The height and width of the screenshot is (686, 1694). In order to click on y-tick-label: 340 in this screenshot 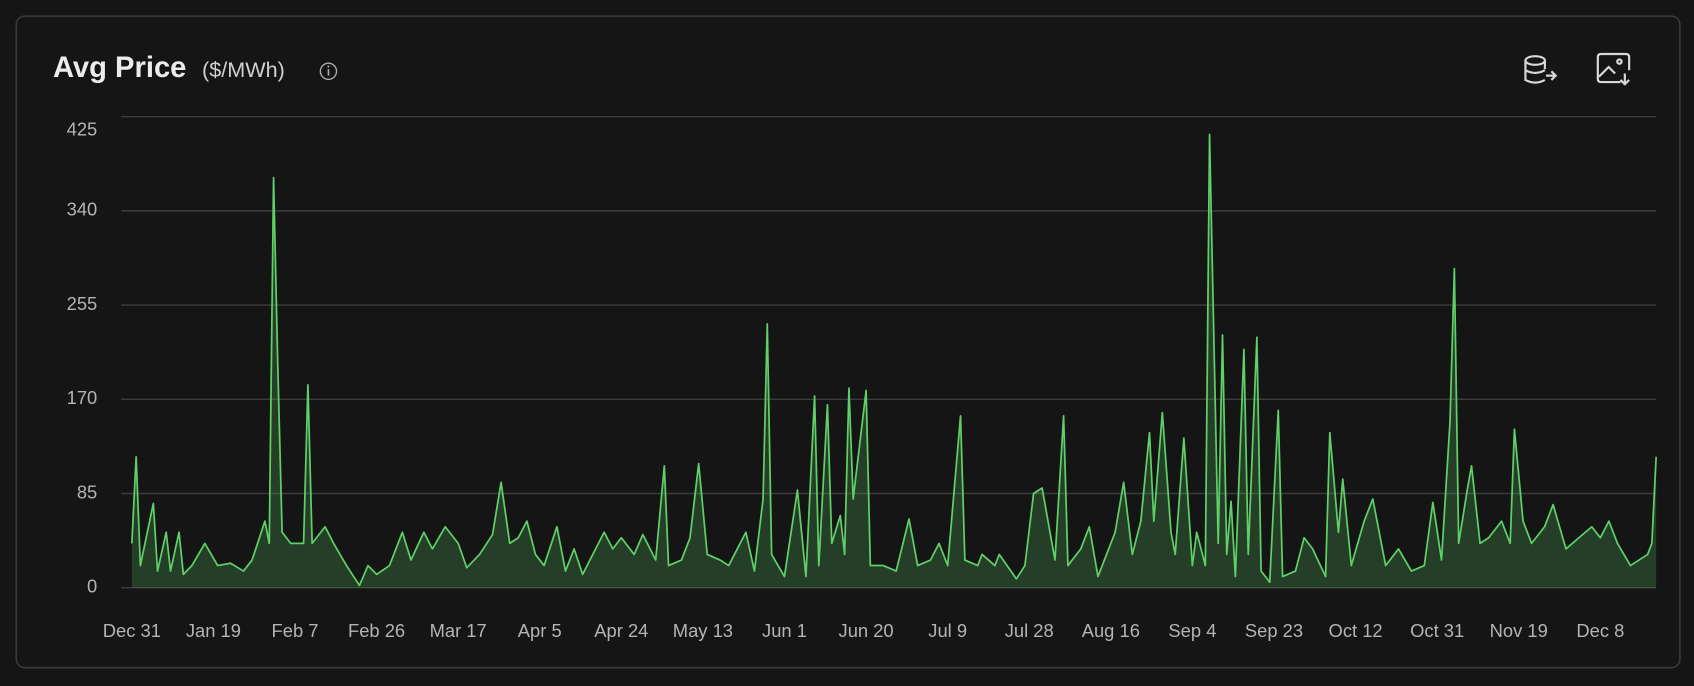, I will do `click(82, 209)`.